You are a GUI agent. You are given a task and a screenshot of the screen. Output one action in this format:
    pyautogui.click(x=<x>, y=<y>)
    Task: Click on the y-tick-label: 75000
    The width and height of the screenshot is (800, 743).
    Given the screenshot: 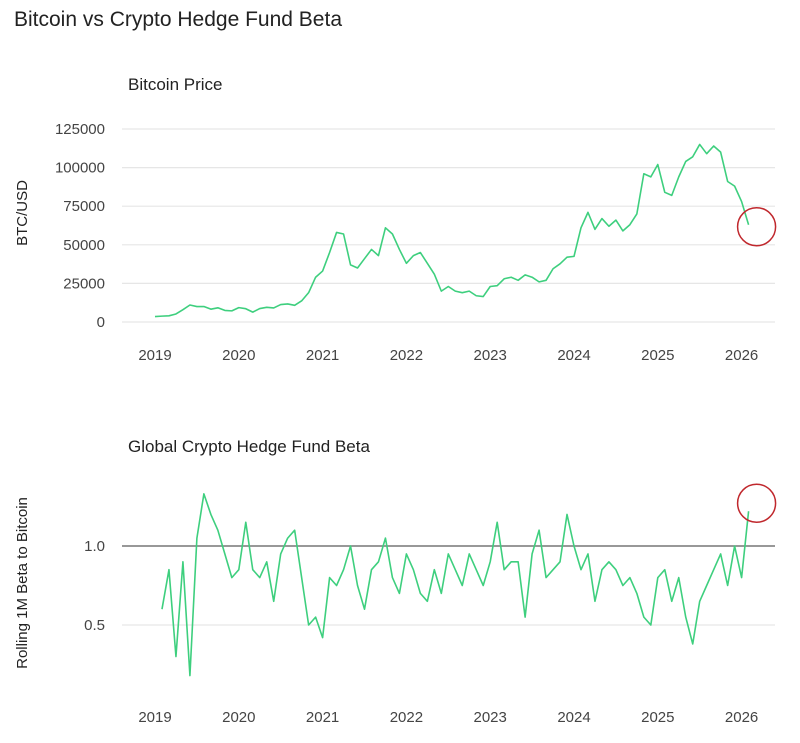 What is the action you would take?
    pyautogui.click(x=84, y=206)
    